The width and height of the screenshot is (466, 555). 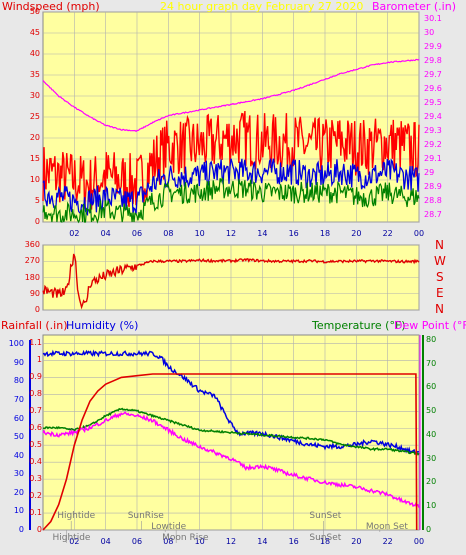 I want to click on wind-x-tick: 22, so click(x=387, y=233).